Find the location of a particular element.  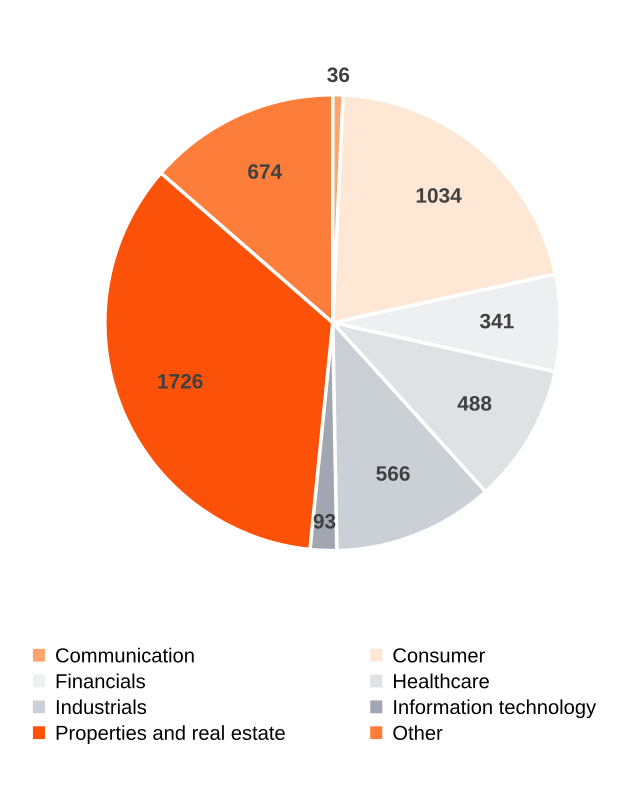

data-label: 1034 is located at coordinates (439, 195).